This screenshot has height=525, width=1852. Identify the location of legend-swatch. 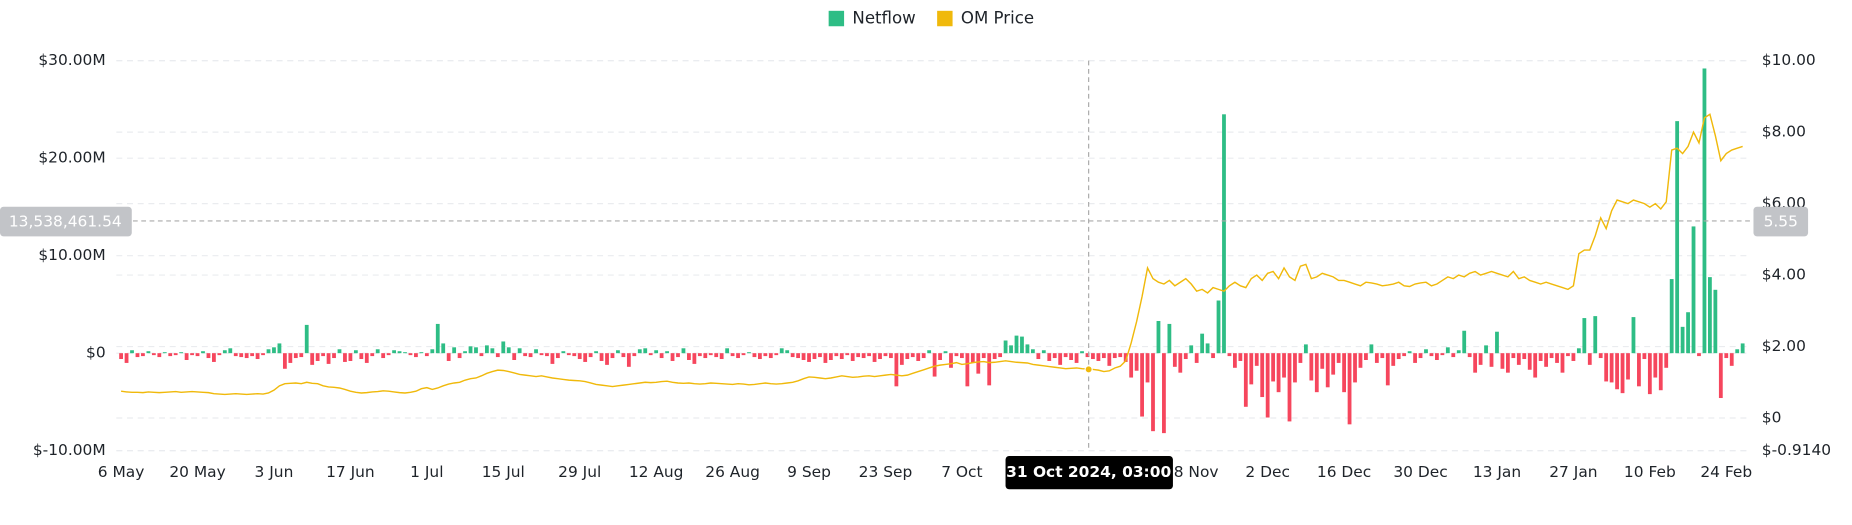
(836, 18).